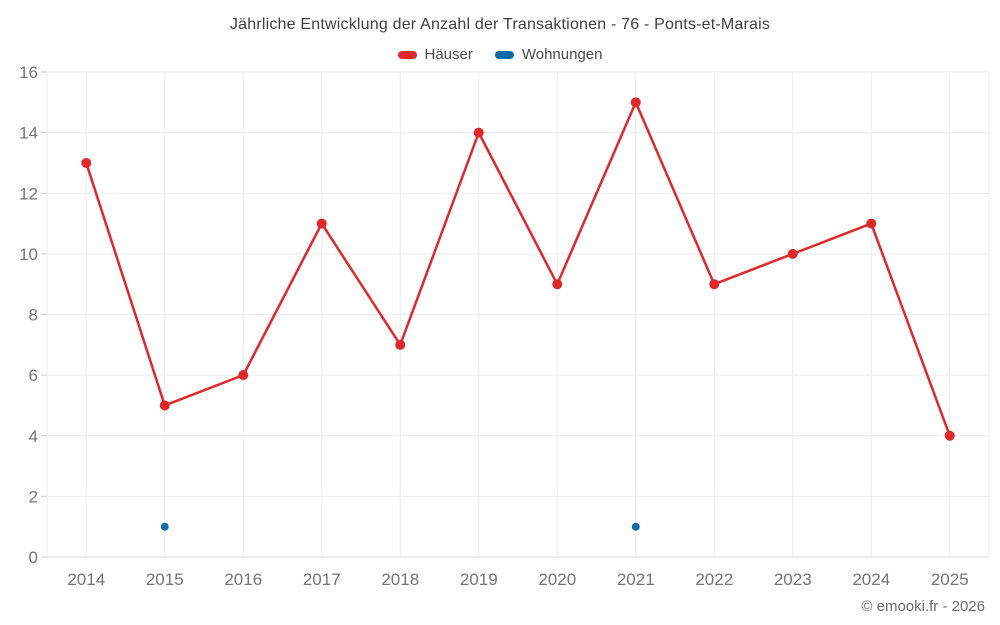 This screenshot has height=625, width=1000. Describe the element at coordinates (28, 72) in the screenshot. I see `y-tick-label: 16` at that location.